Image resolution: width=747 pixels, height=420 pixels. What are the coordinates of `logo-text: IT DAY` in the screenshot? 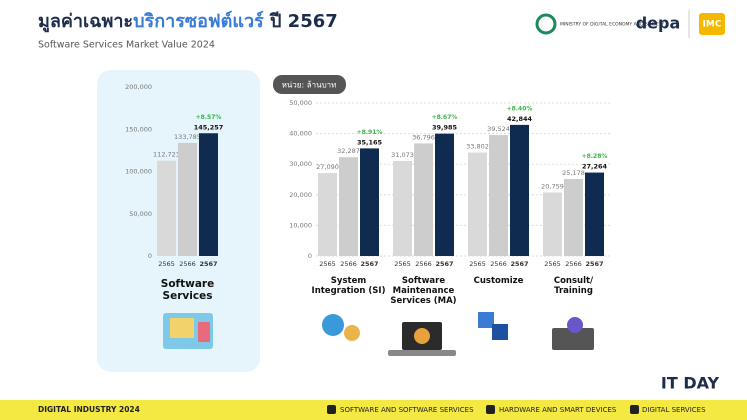 It's located at (690, 383).